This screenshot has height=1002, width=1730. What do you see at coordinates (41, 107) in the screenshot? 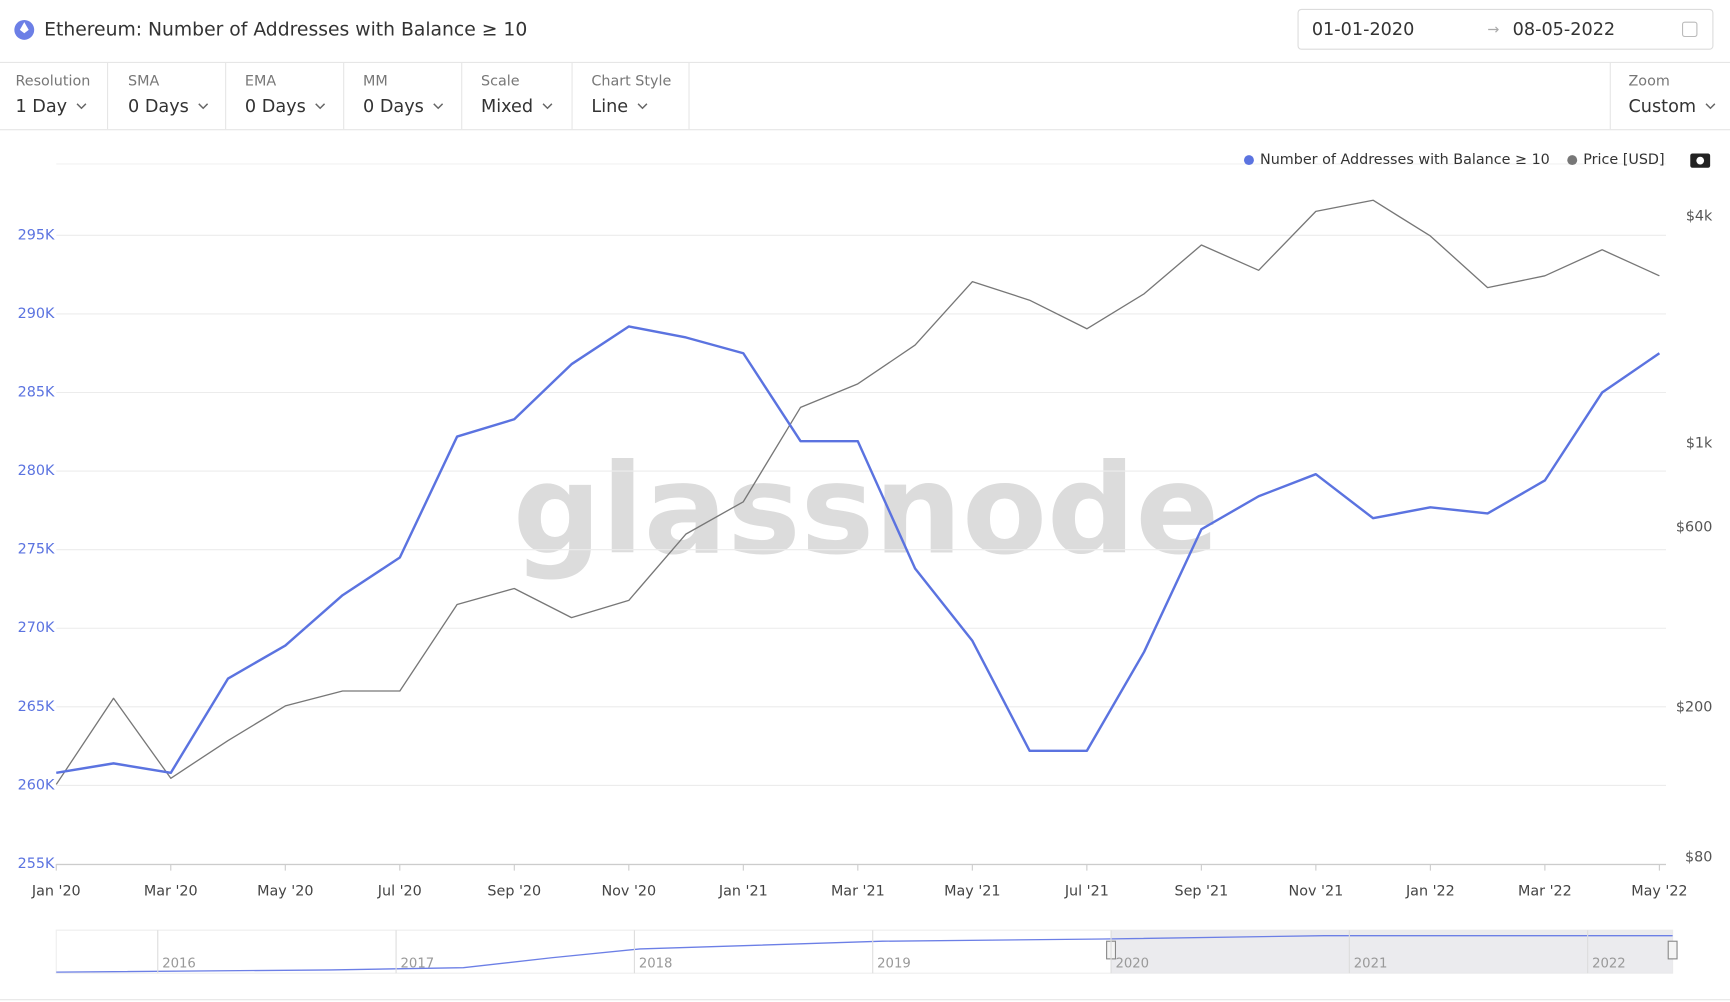
I see `control-value: 1 Day` at bounding box center [41, 107].